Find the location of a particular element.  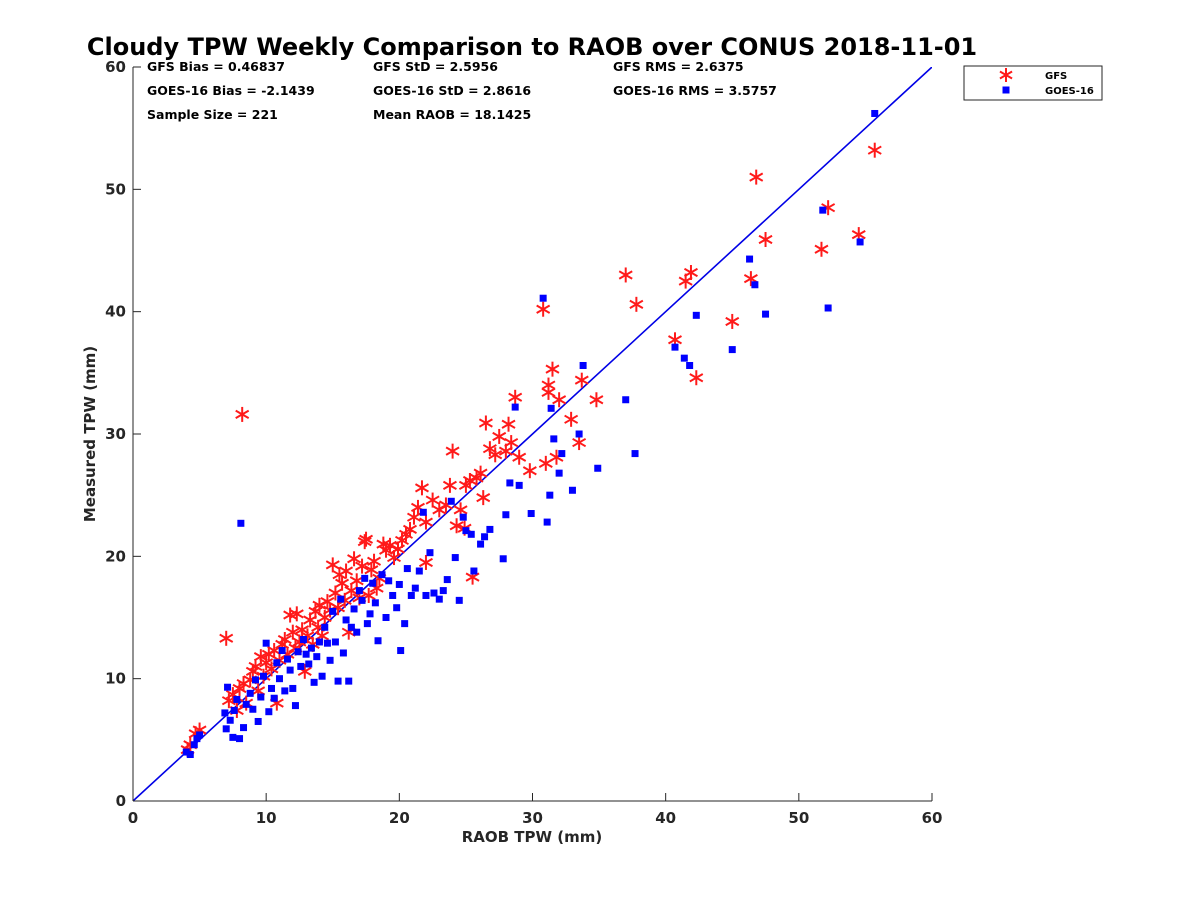

stat-text: GOES-16 Bias = -2.1439 is located at coordinates (231, 90).